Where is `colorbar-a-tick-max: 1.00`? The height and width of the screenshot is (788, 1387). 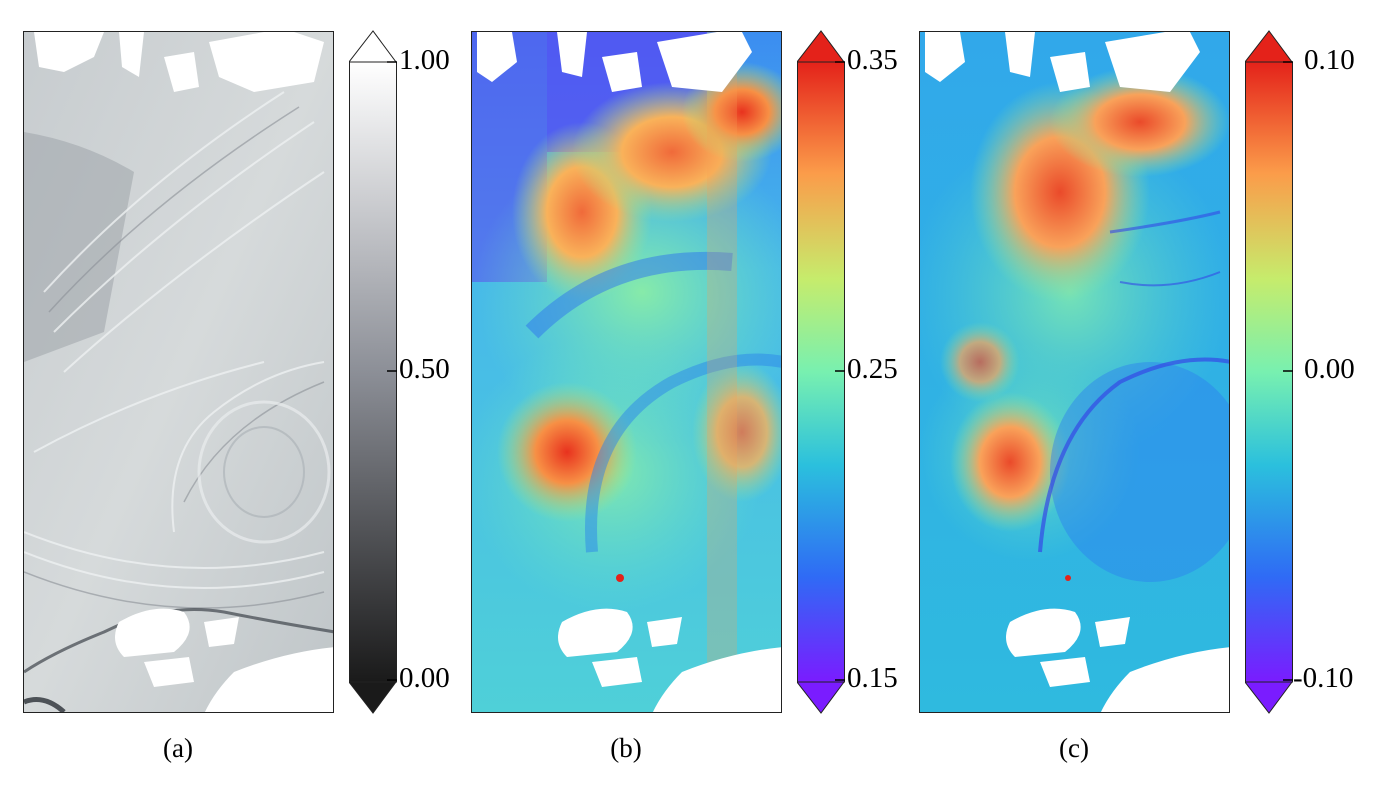
colorbar-a-tick-max: 1.00 is located at coordinates (424, 60).